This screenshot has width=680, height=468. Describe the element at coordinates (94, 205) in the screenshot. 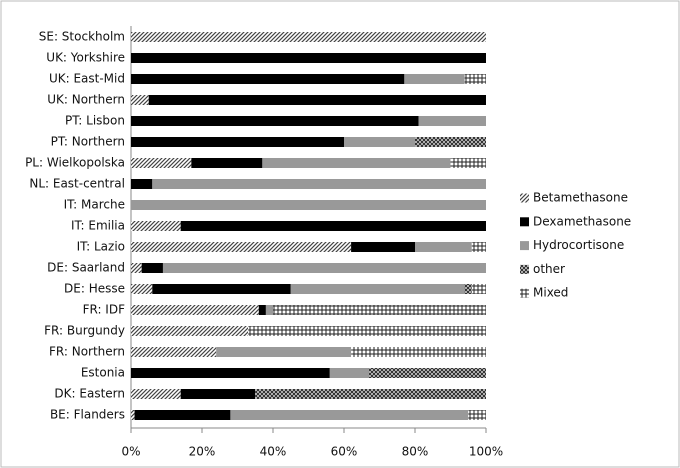

I see `y-tick-label: IT: Marche` at that location.